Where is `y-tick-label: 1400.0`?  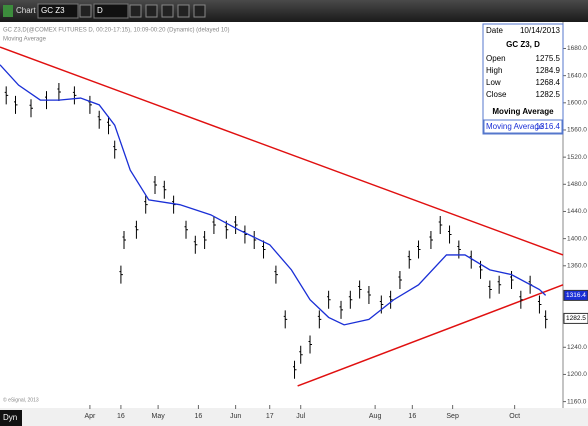
y-tick-label: 1400.0 is located at coordinates (577, 238).